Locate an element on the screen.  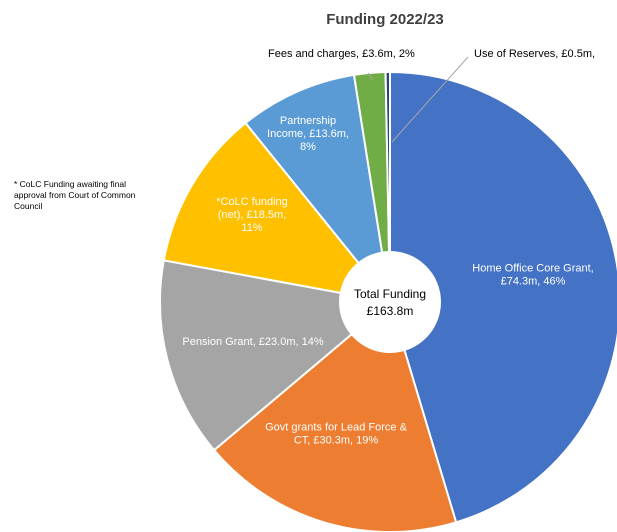
note-line: Council is located at coordinates (28, 206).